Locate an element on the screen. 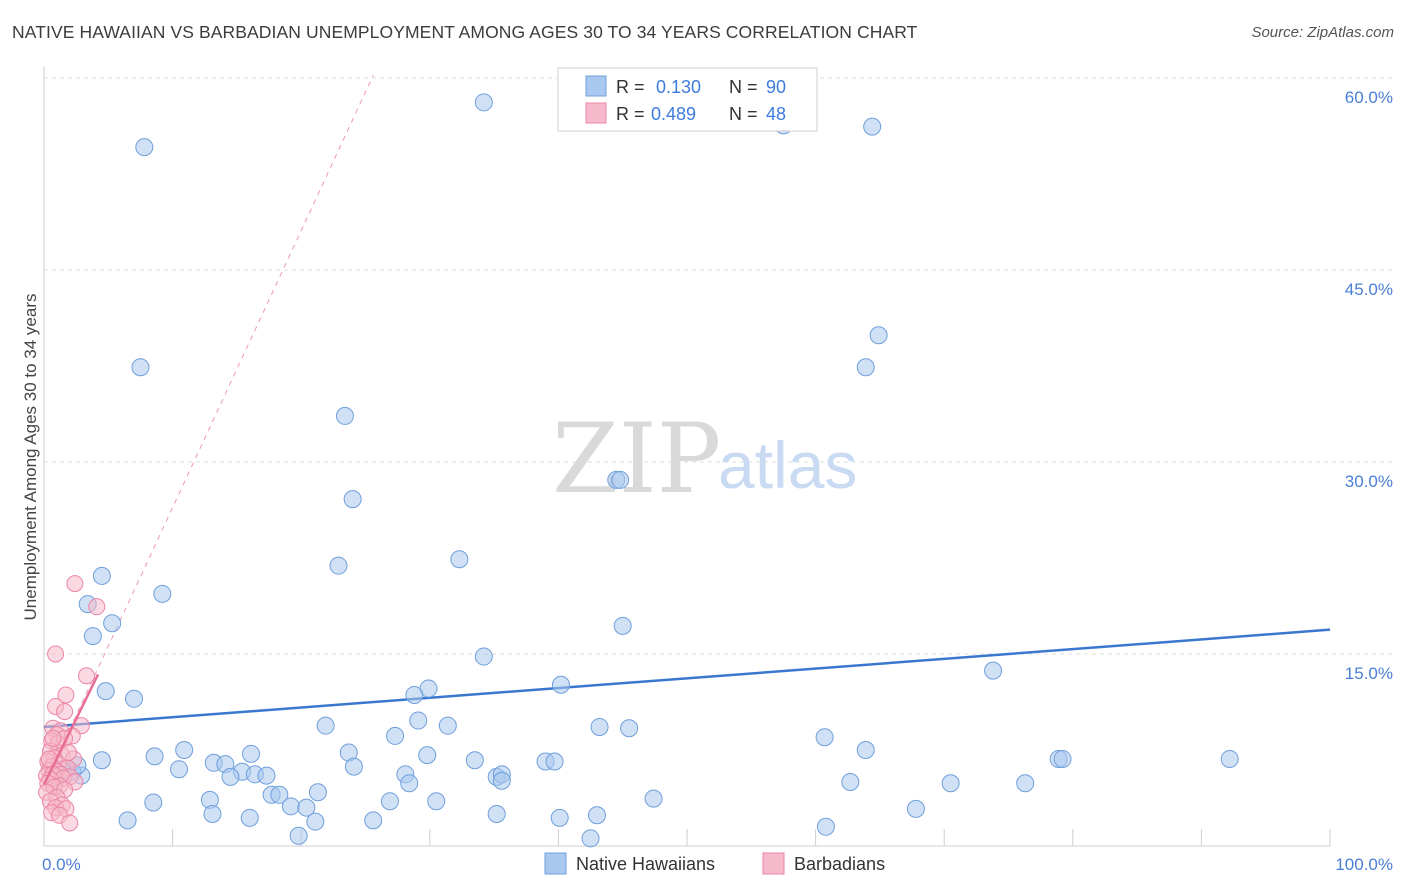  y-tick-label: 60.0% is located at coordinates (1369, 97).